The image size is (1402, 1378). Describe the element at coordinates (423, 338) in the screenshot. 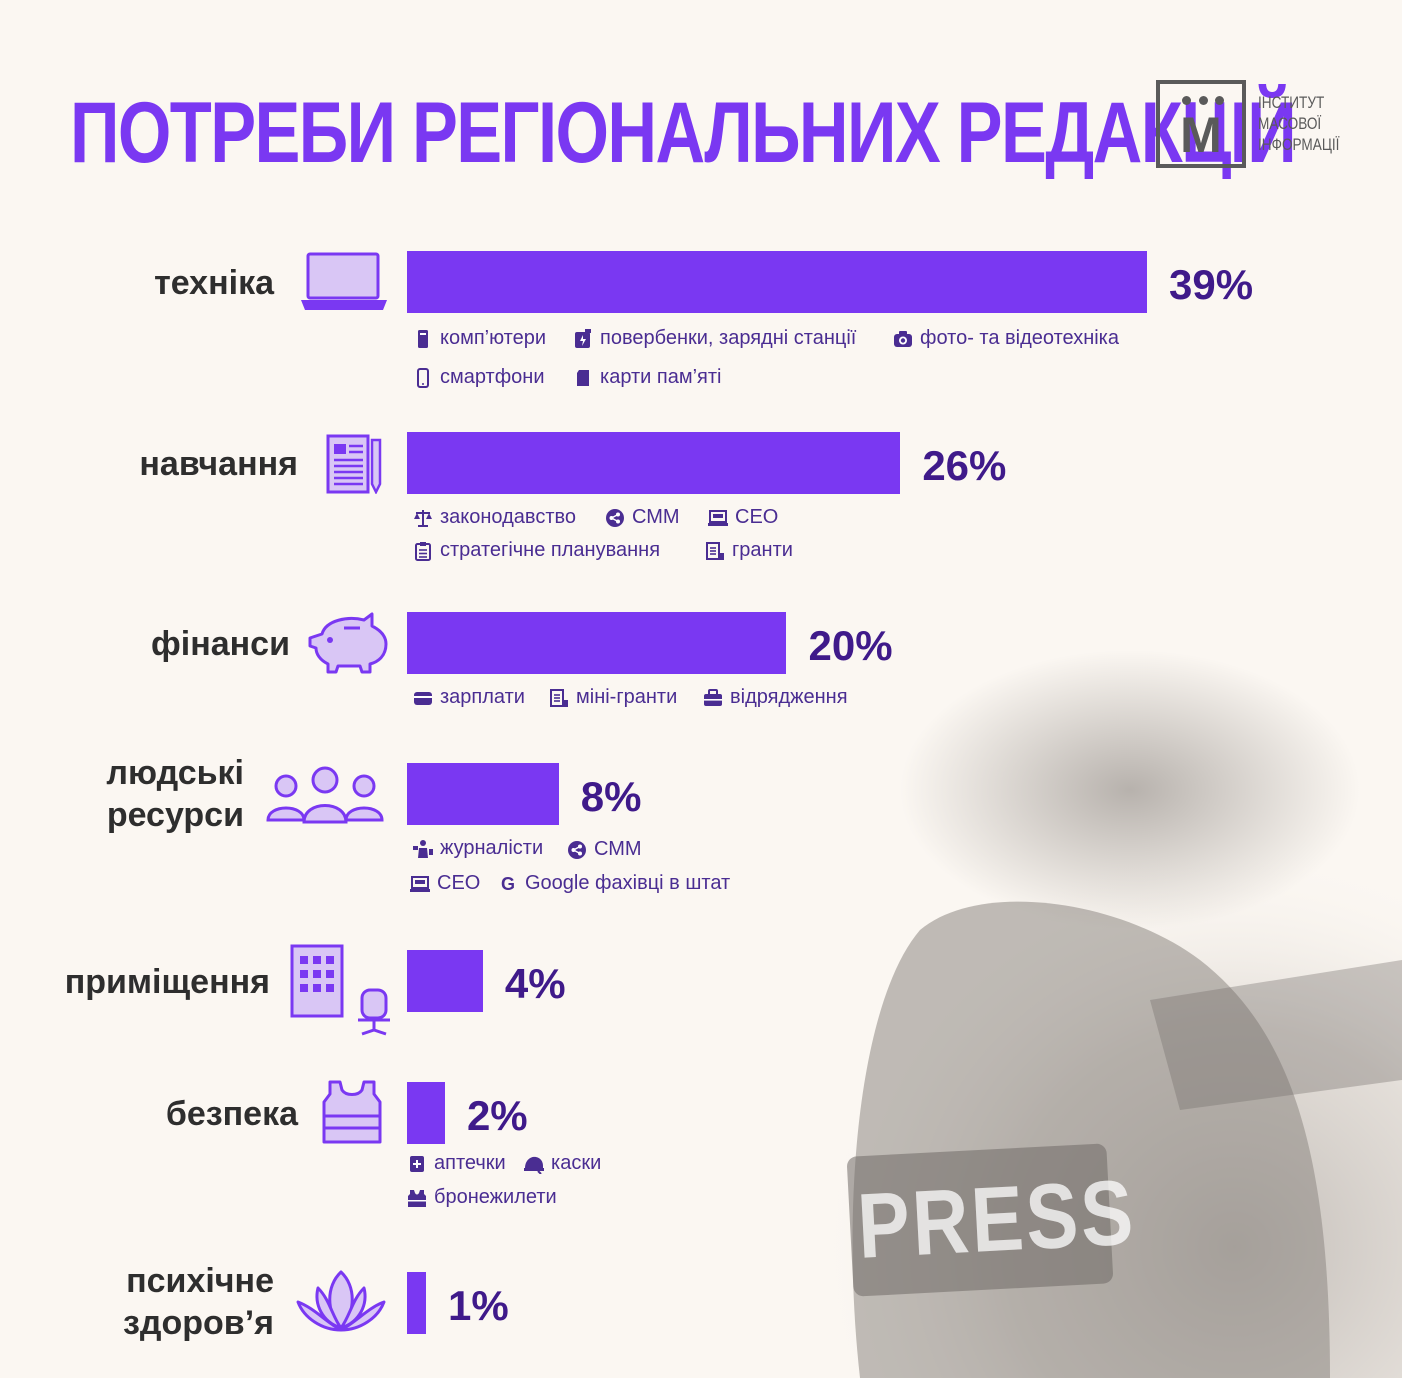

I see `desktop-icon` at that location.